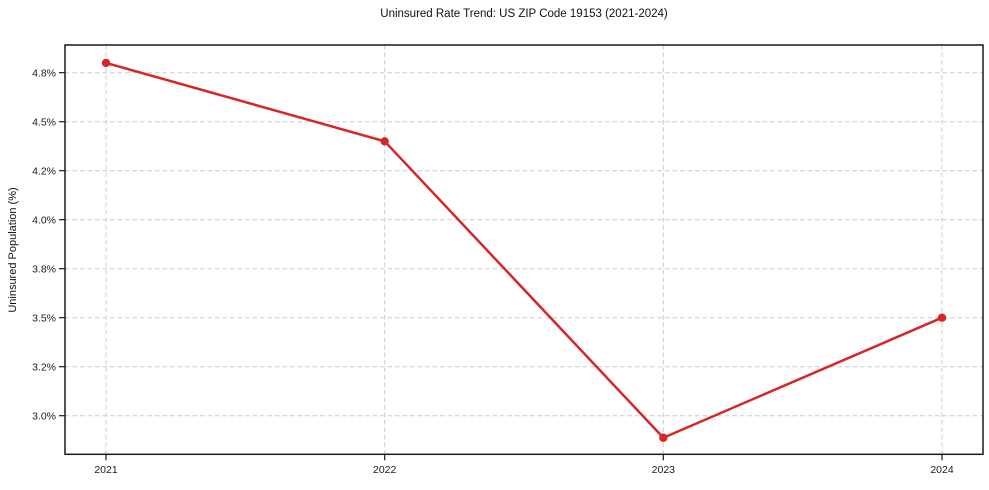  Describe the element at coordinates (664, 470) in the screenshot. I see `x-tick-label: 2023` at that location.